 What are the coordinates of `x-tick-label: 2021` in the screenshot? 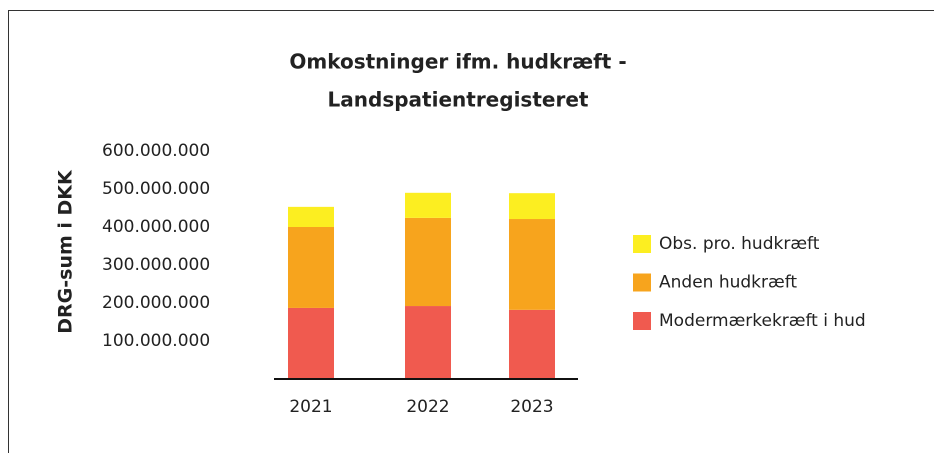 It's located at (310, 407).